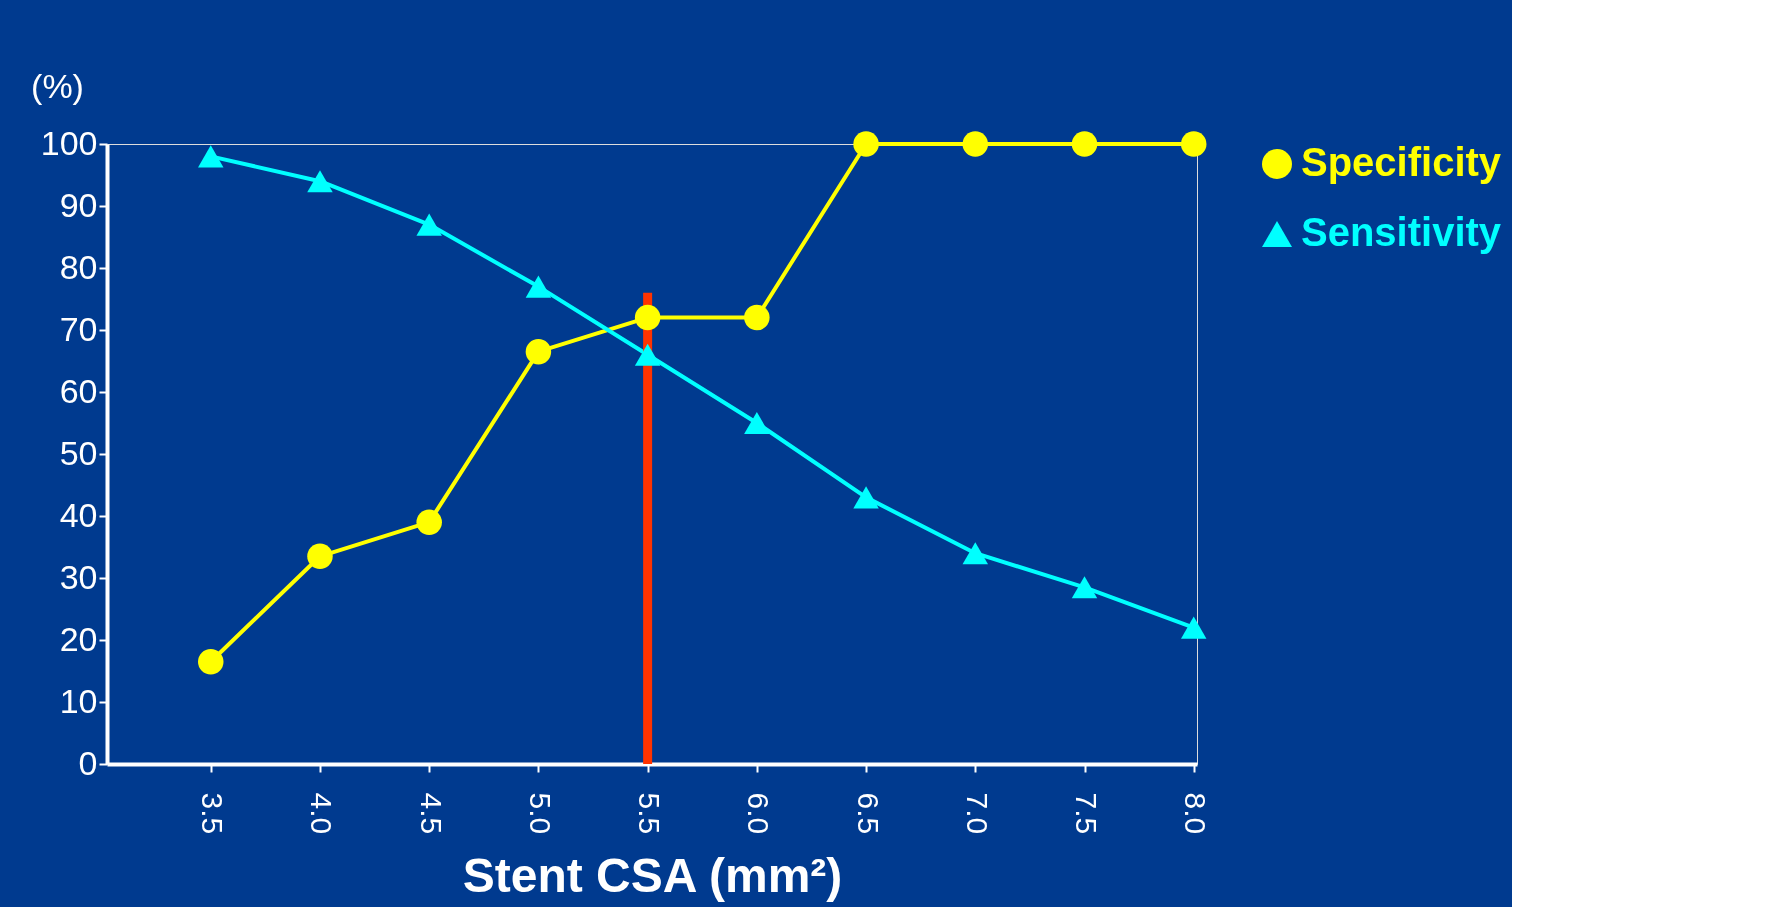 The image size is (1785, 908). What do you see at coordinates (57, 85) in the screenshot?
I see `y-axis-title: (%)` at bounding box center [57, 85].